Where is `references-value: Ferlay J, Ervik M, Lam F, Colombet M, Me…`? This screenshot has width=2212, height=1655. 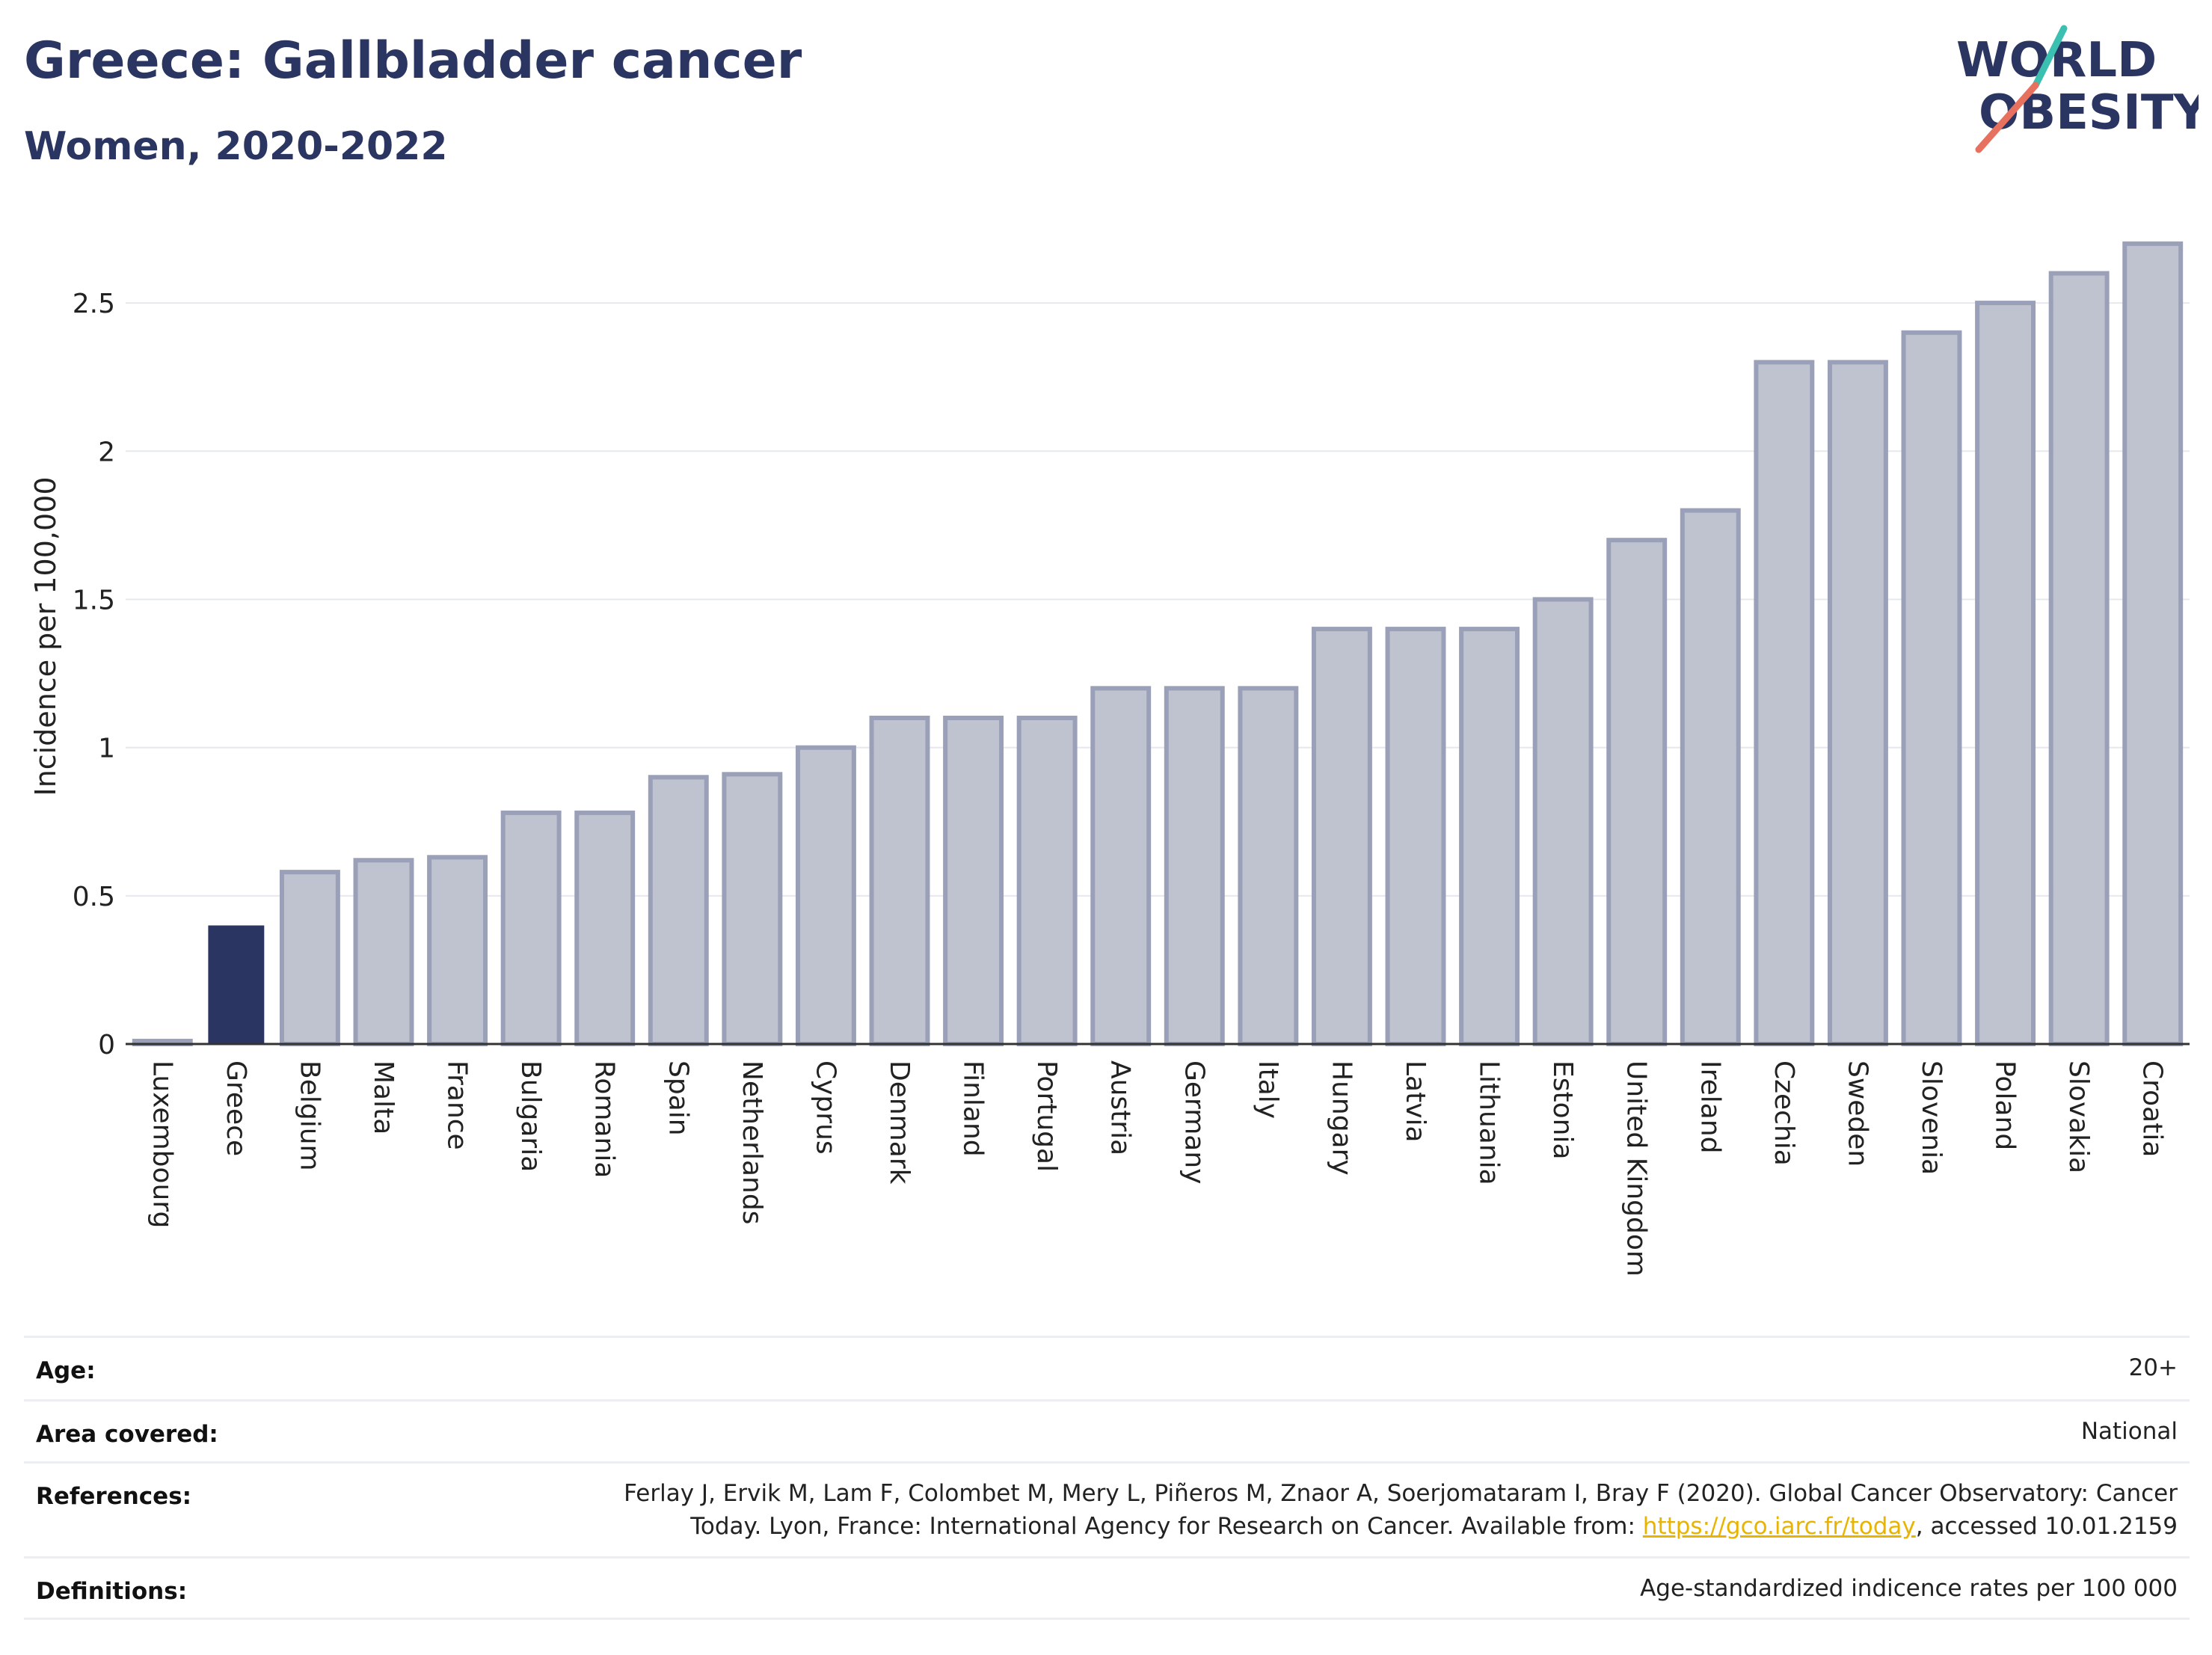 references-value: Ferlay J, Ervik M, Lam F, Colombet M, Me… is located at coordinates (1243, 1510).